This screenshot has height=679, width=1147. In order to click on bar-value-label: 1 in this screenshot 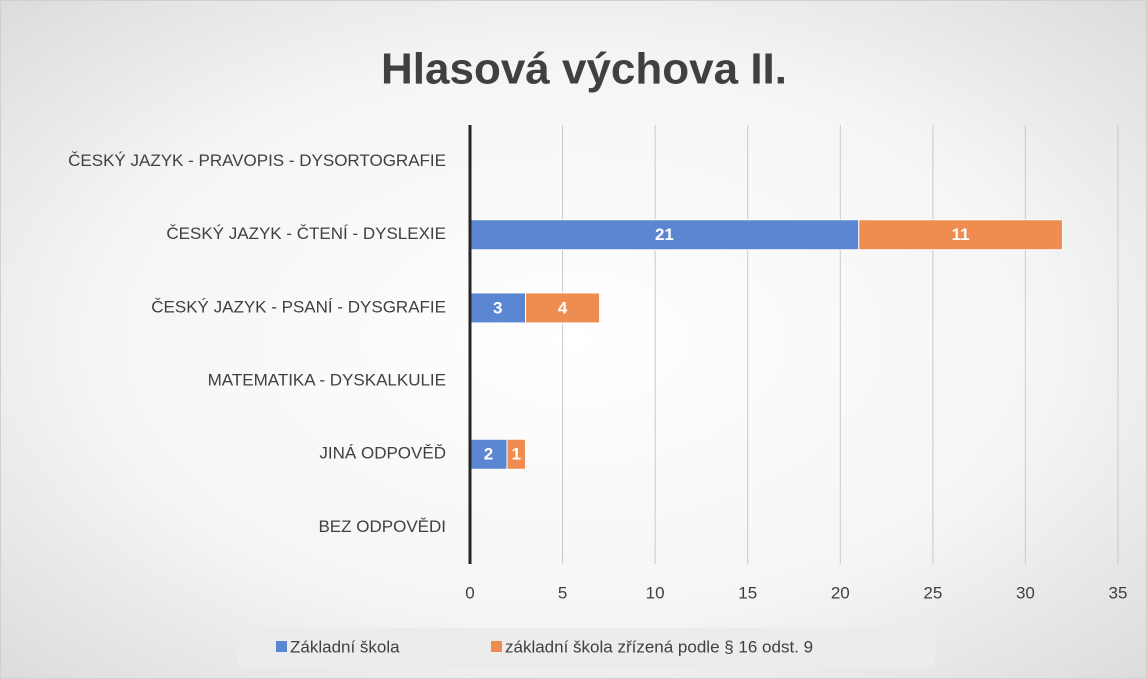, I will do `click(516, 454)`.